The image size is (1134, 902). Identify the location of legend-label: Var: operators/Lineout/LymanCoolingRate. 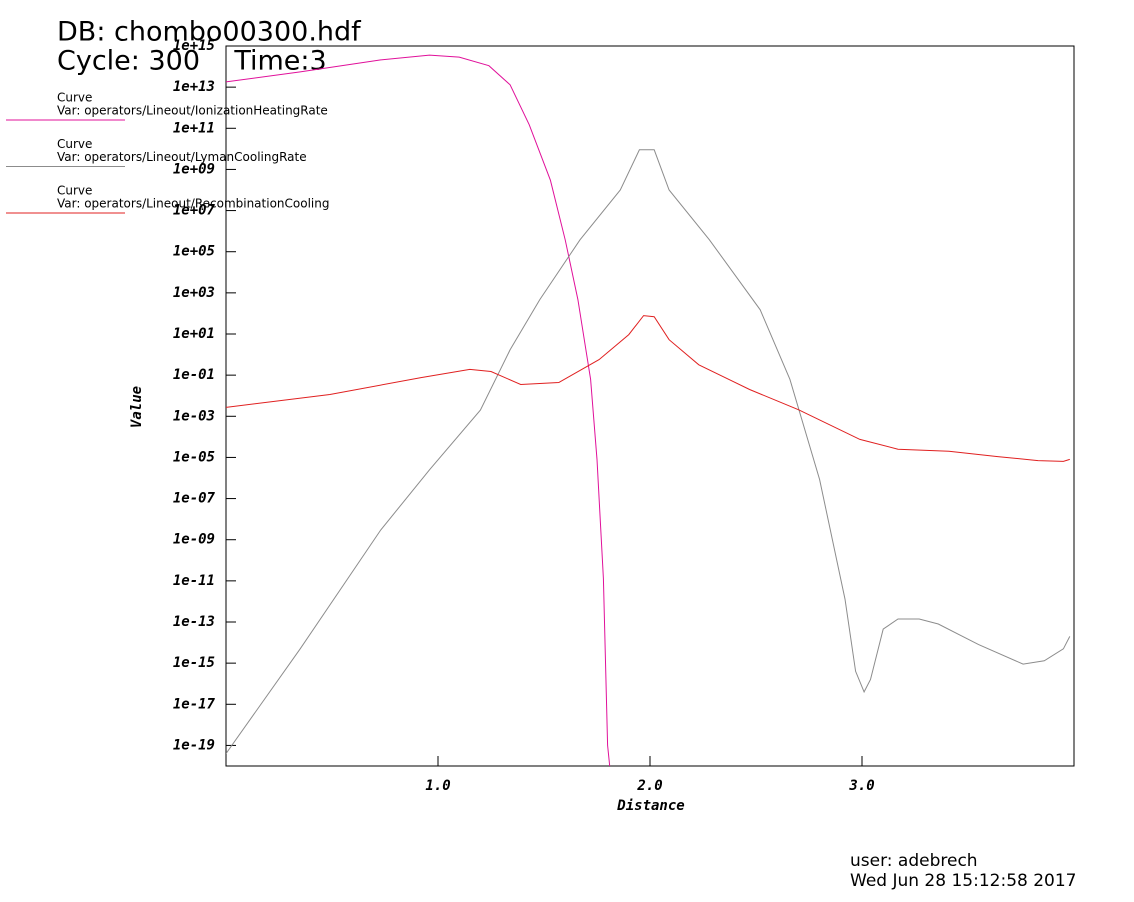
(182, 157).